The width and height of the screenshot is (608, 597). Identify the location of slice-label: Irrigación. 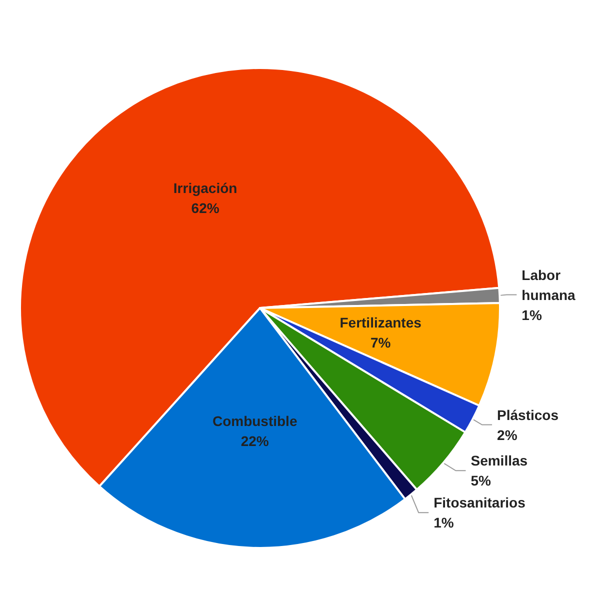
(205, 188).